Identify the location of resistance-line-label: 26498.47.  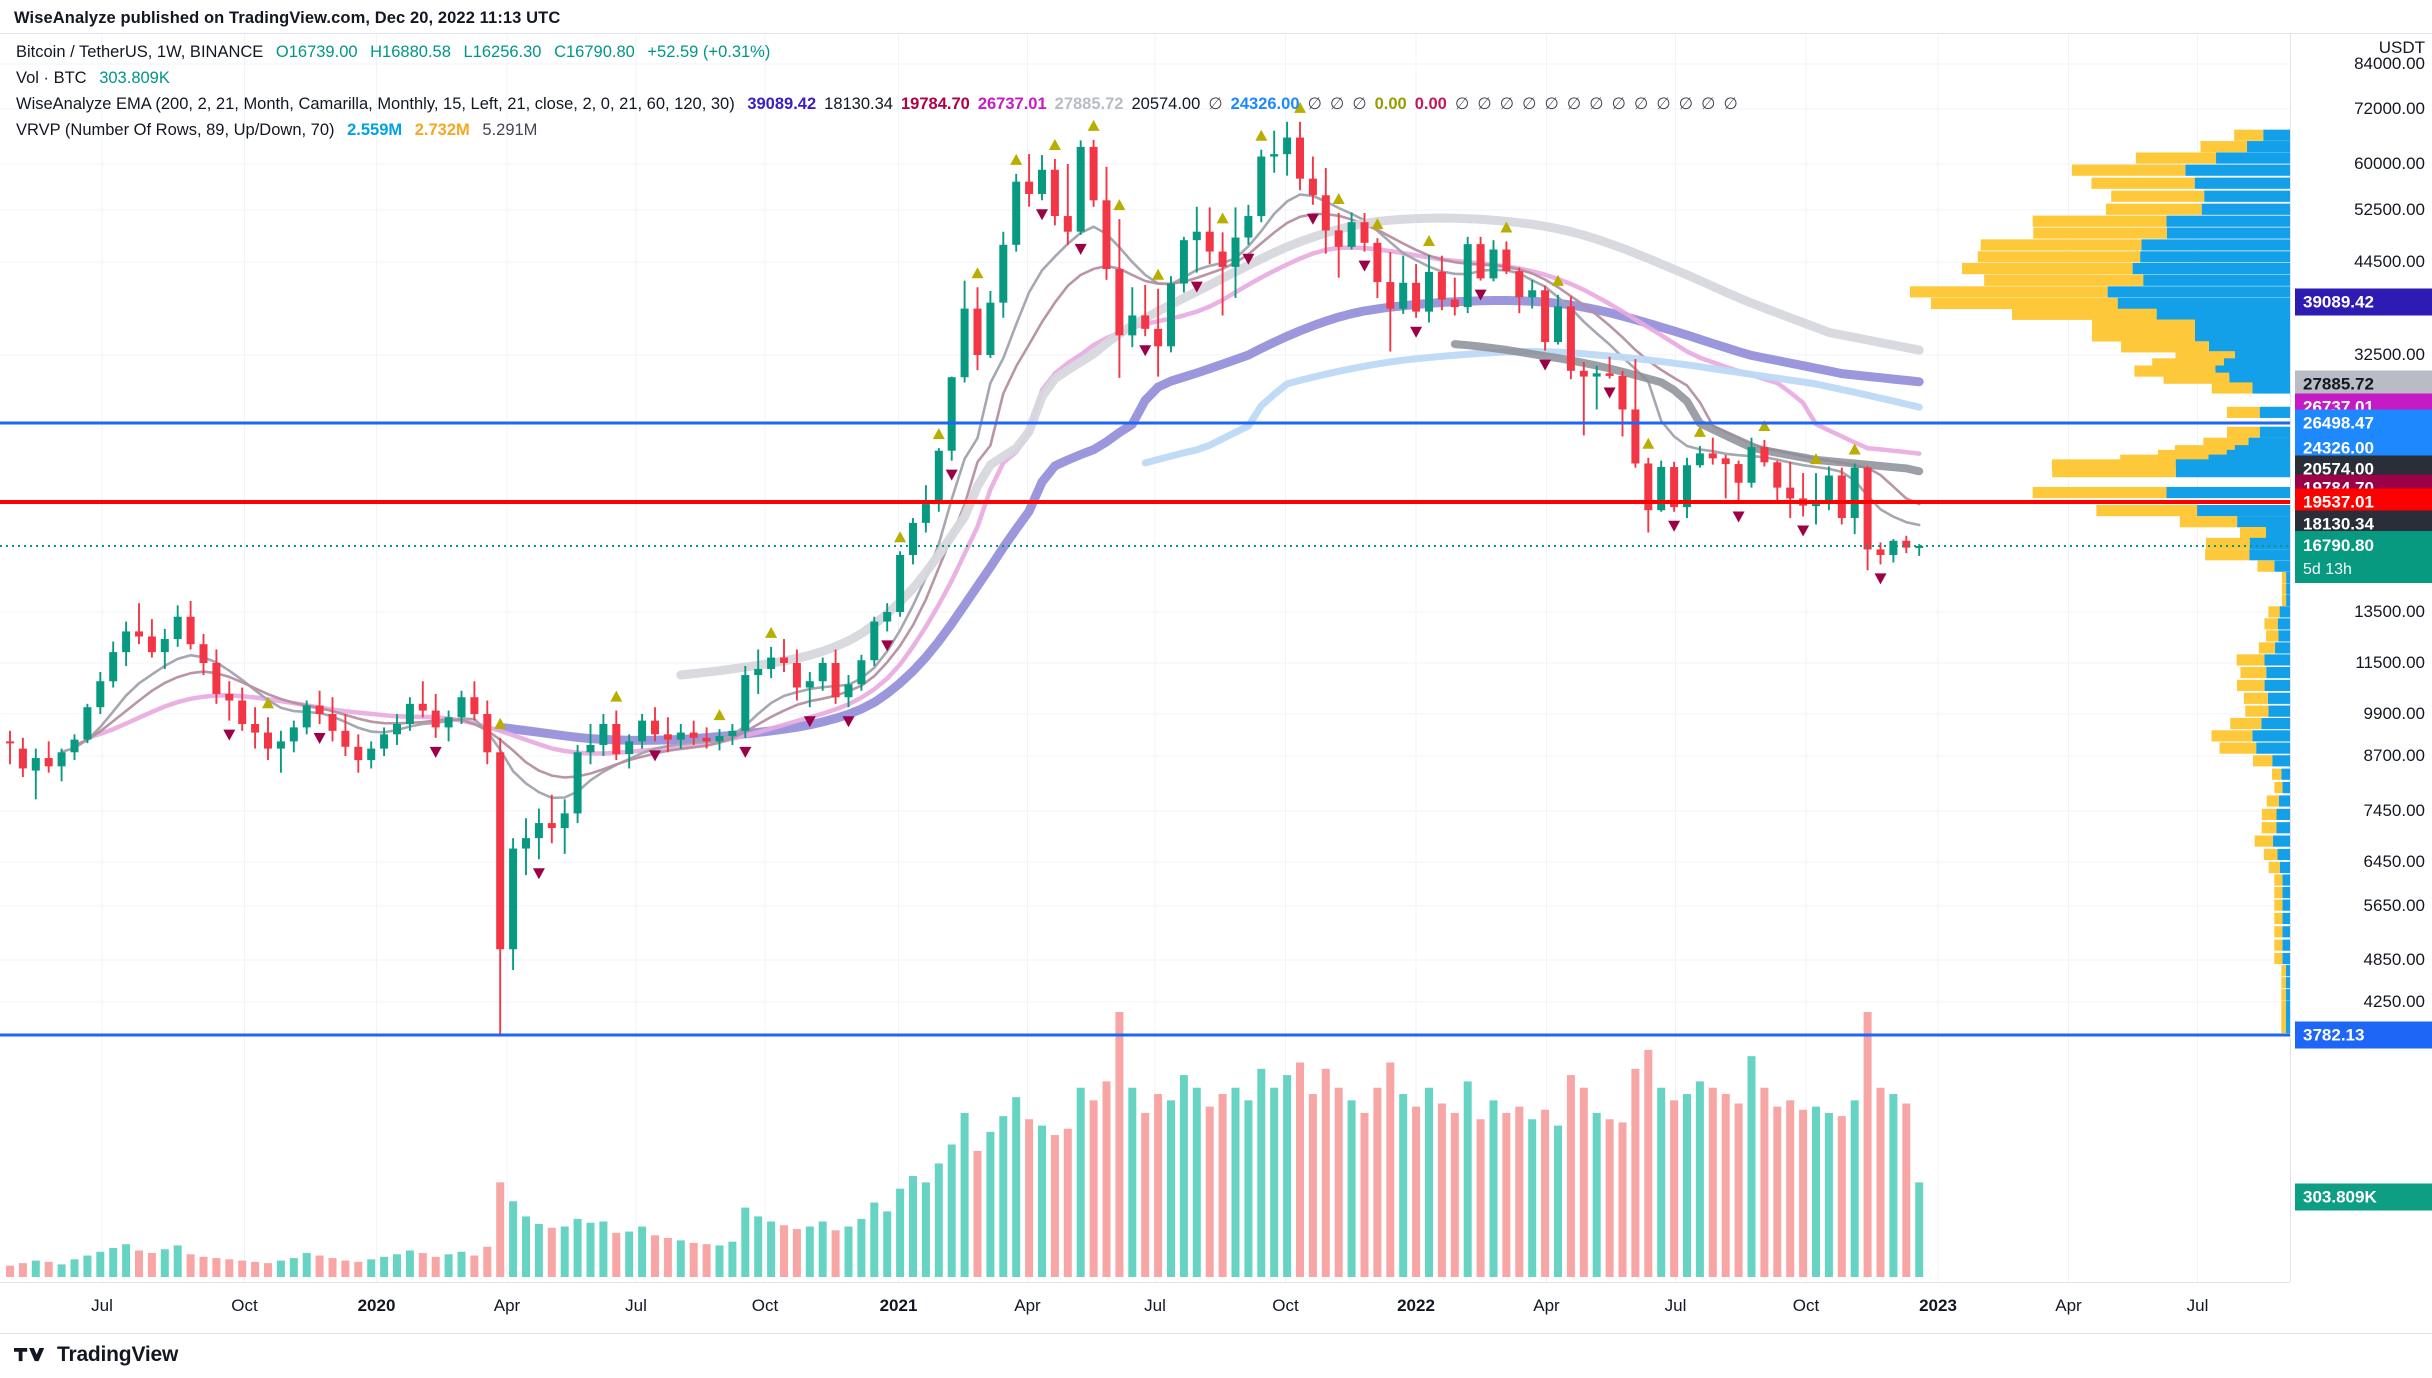
(2363, 423).